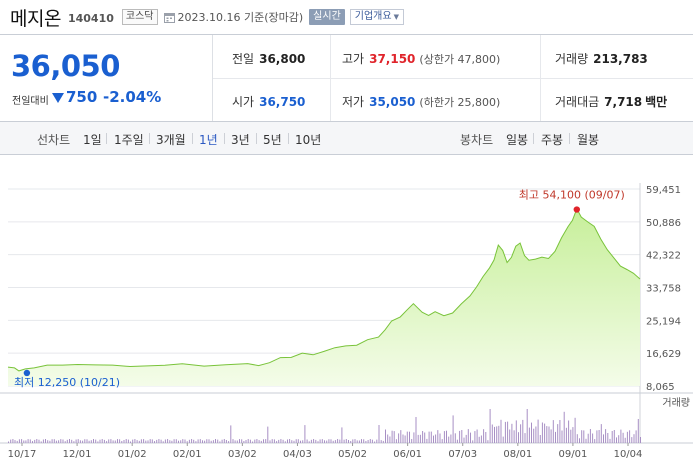 This screenshot has width=693, height=472. I want to click on period-3y: 3년, so click(240, 140).